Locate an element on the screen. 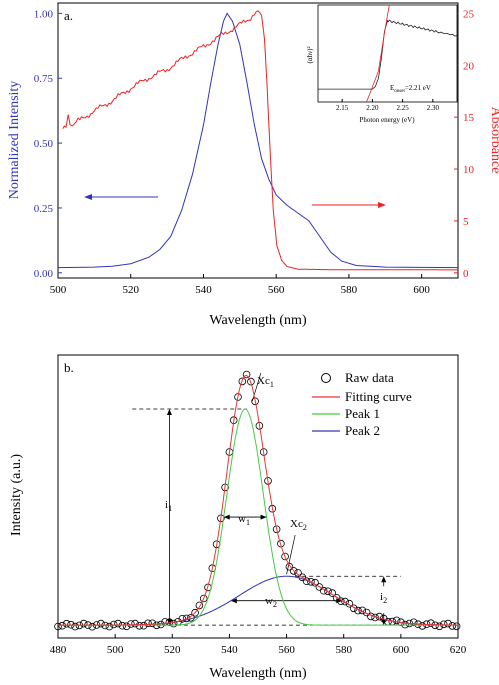 The height and width of the screenshot is (685, 499). panel-b-xtick-label: 520 is located at coordinates (172, 650).